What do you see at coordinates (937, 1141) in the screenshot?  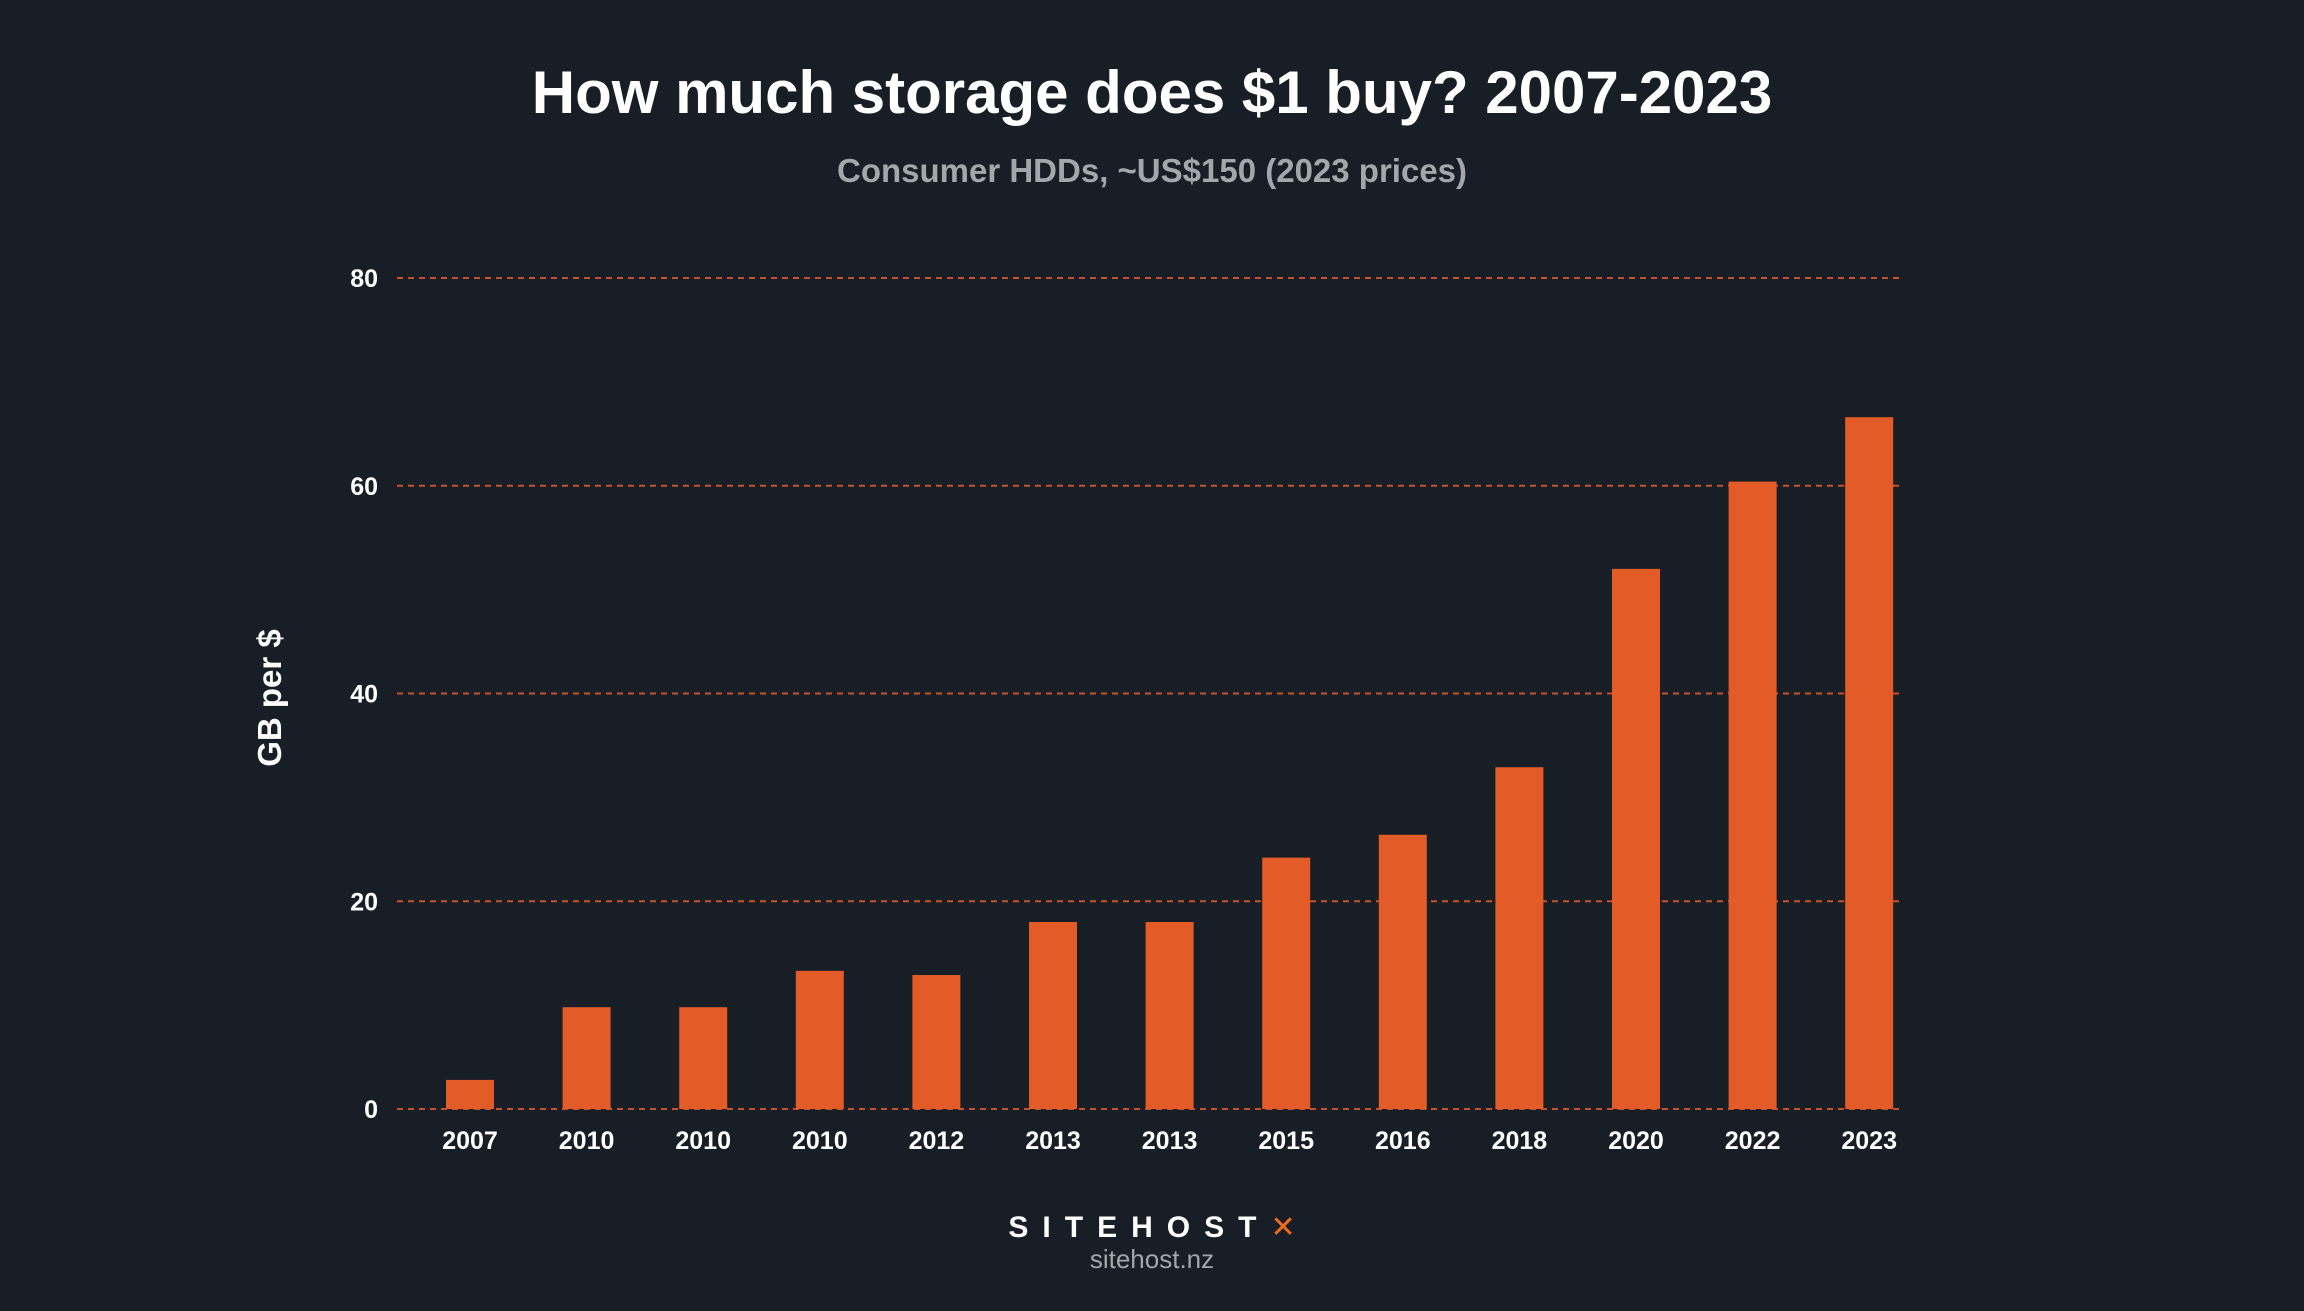 I see `x-tick-label: 2012` at bounding box center [937, 1141].